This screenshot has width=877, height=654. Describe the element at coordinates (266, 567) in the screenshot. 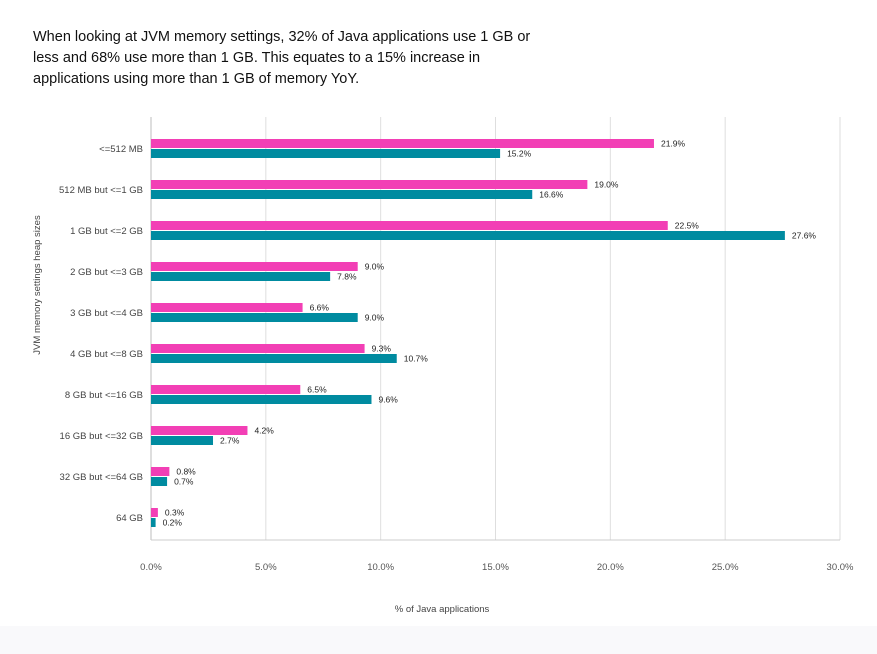

I see `x-tick-label: 5.0%` at that location.